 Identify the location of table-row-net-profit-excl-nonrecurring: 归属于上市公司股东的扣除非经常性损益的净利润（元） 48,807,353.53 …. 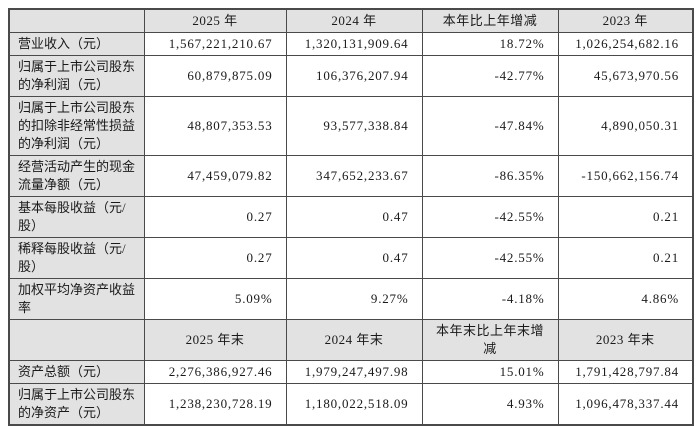
(351, 126).